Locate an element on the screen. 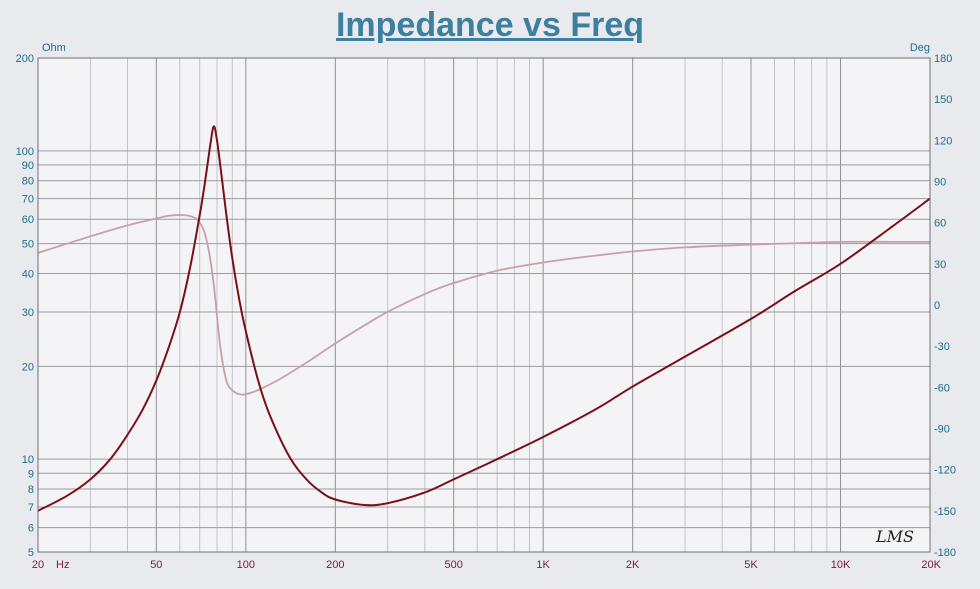 The height and width of the screenshot is (589, 980). y-left-tick-label: 5 is located at coordinates (31, 553).